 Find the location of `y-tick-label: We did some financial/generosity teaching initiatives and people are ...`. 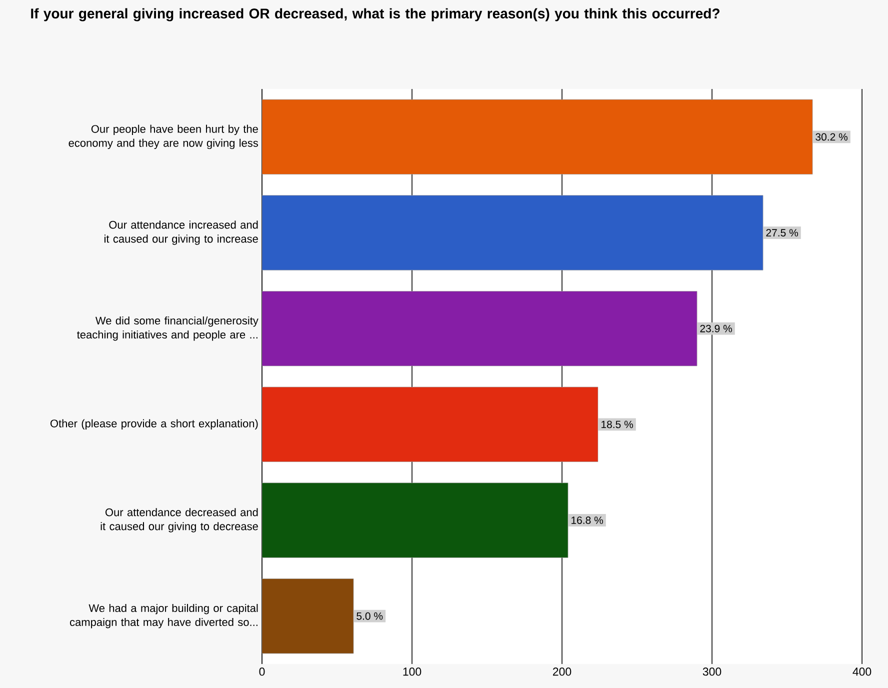

y-tick-label: We did some financial/generosity teaching initiatives and people are ... is located at coordinates (167, 328).